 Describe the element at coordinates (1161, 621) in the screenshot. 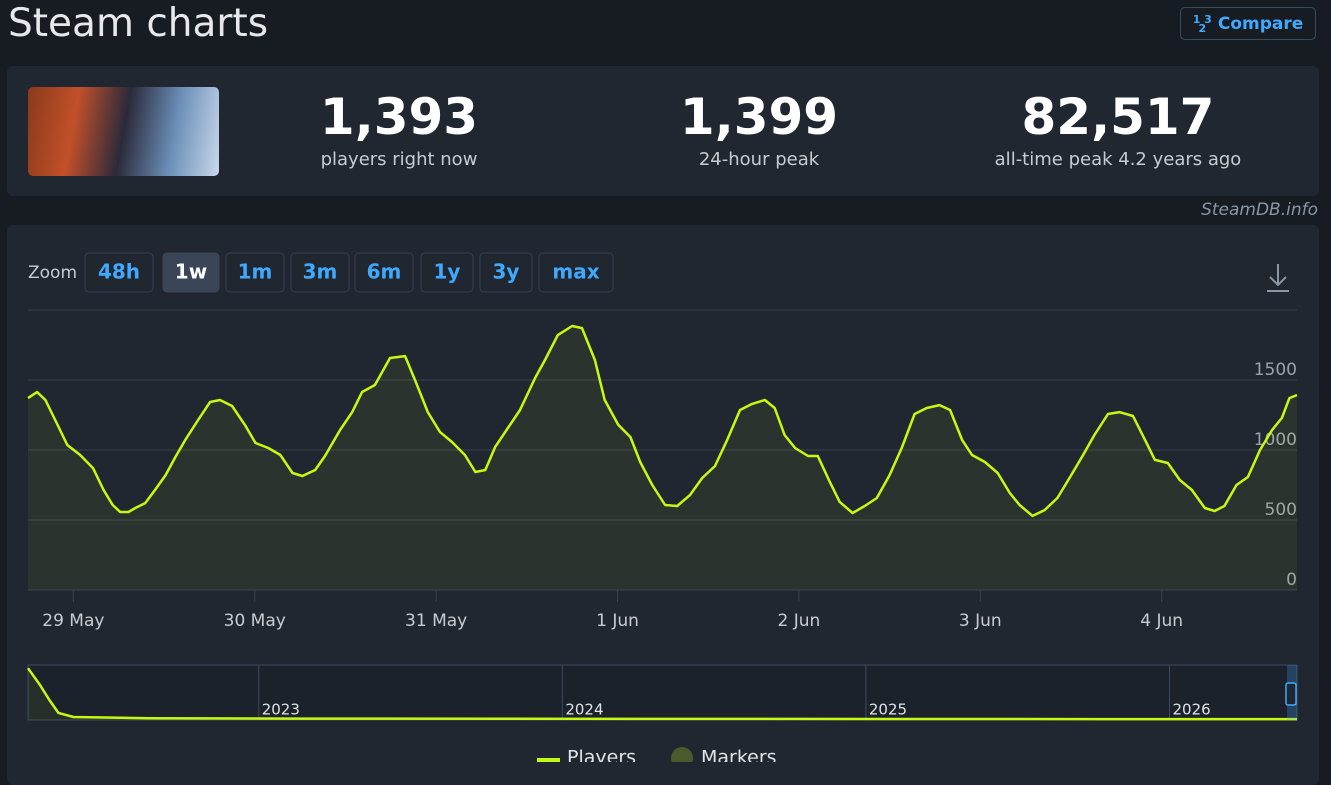

I see `x-tick-label: 4 Jun` at that location.